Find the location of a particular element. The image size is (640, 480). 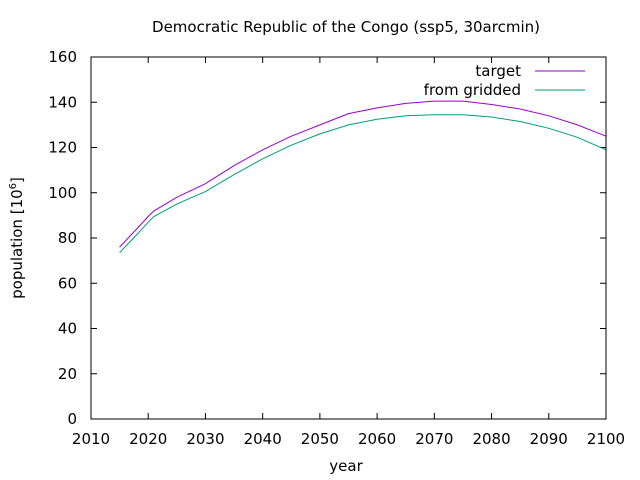

x-axis-label: year is located at coordinates (346, 466).